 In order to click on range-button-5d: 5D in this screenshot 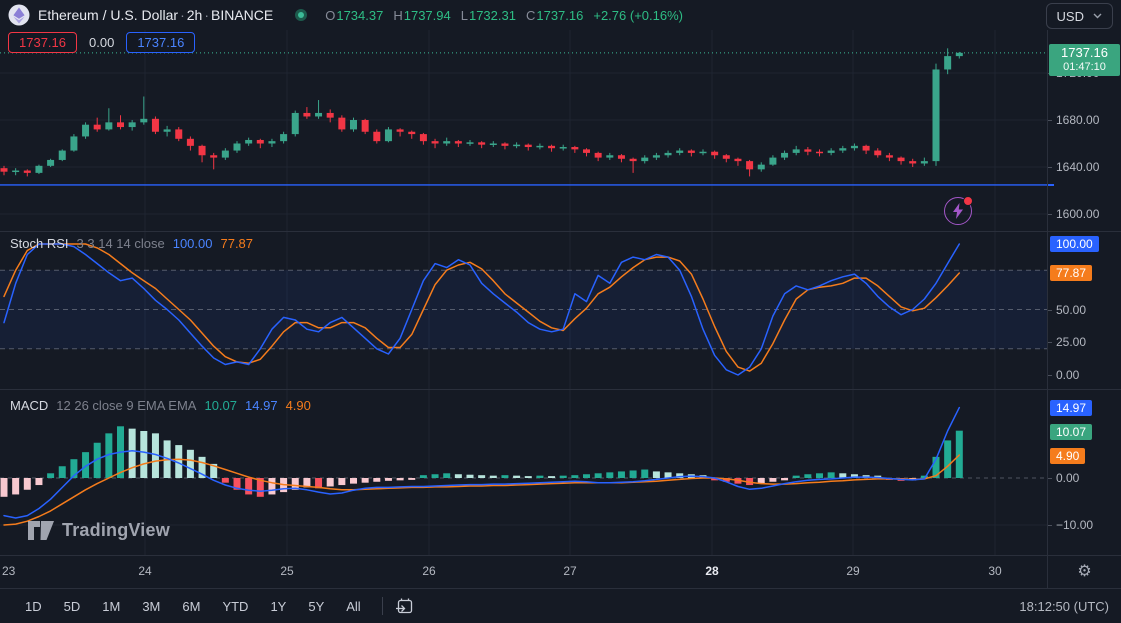, I will do `click(72, 606)`.